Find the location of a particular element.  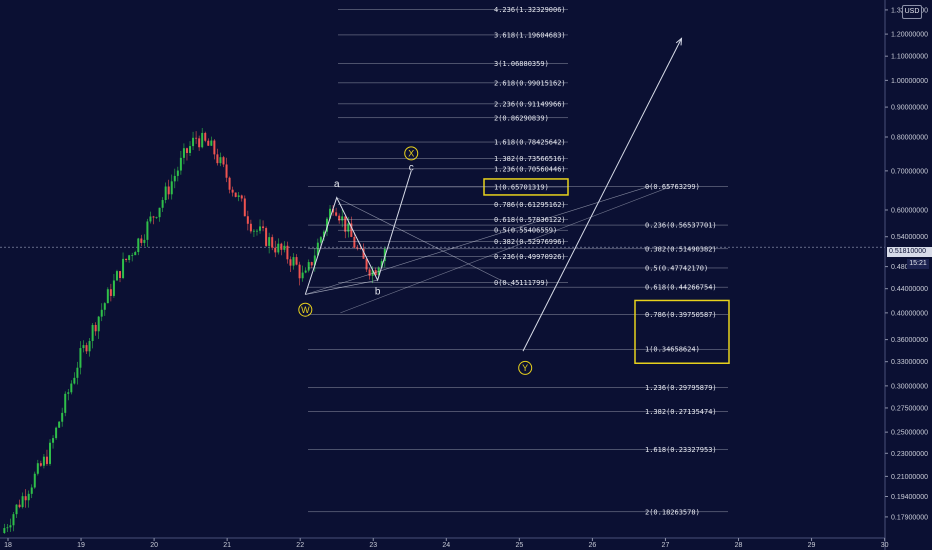

time-tick-label: 23 is located at coordinates (373, 545).